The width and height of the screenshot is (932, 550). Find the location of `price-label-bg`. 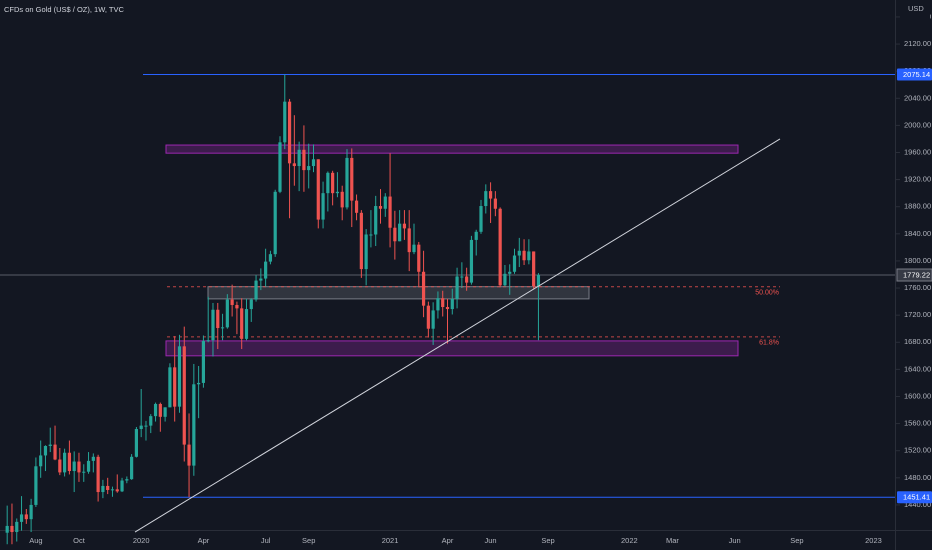

price-label-bg is located at coordinates (914, 74).